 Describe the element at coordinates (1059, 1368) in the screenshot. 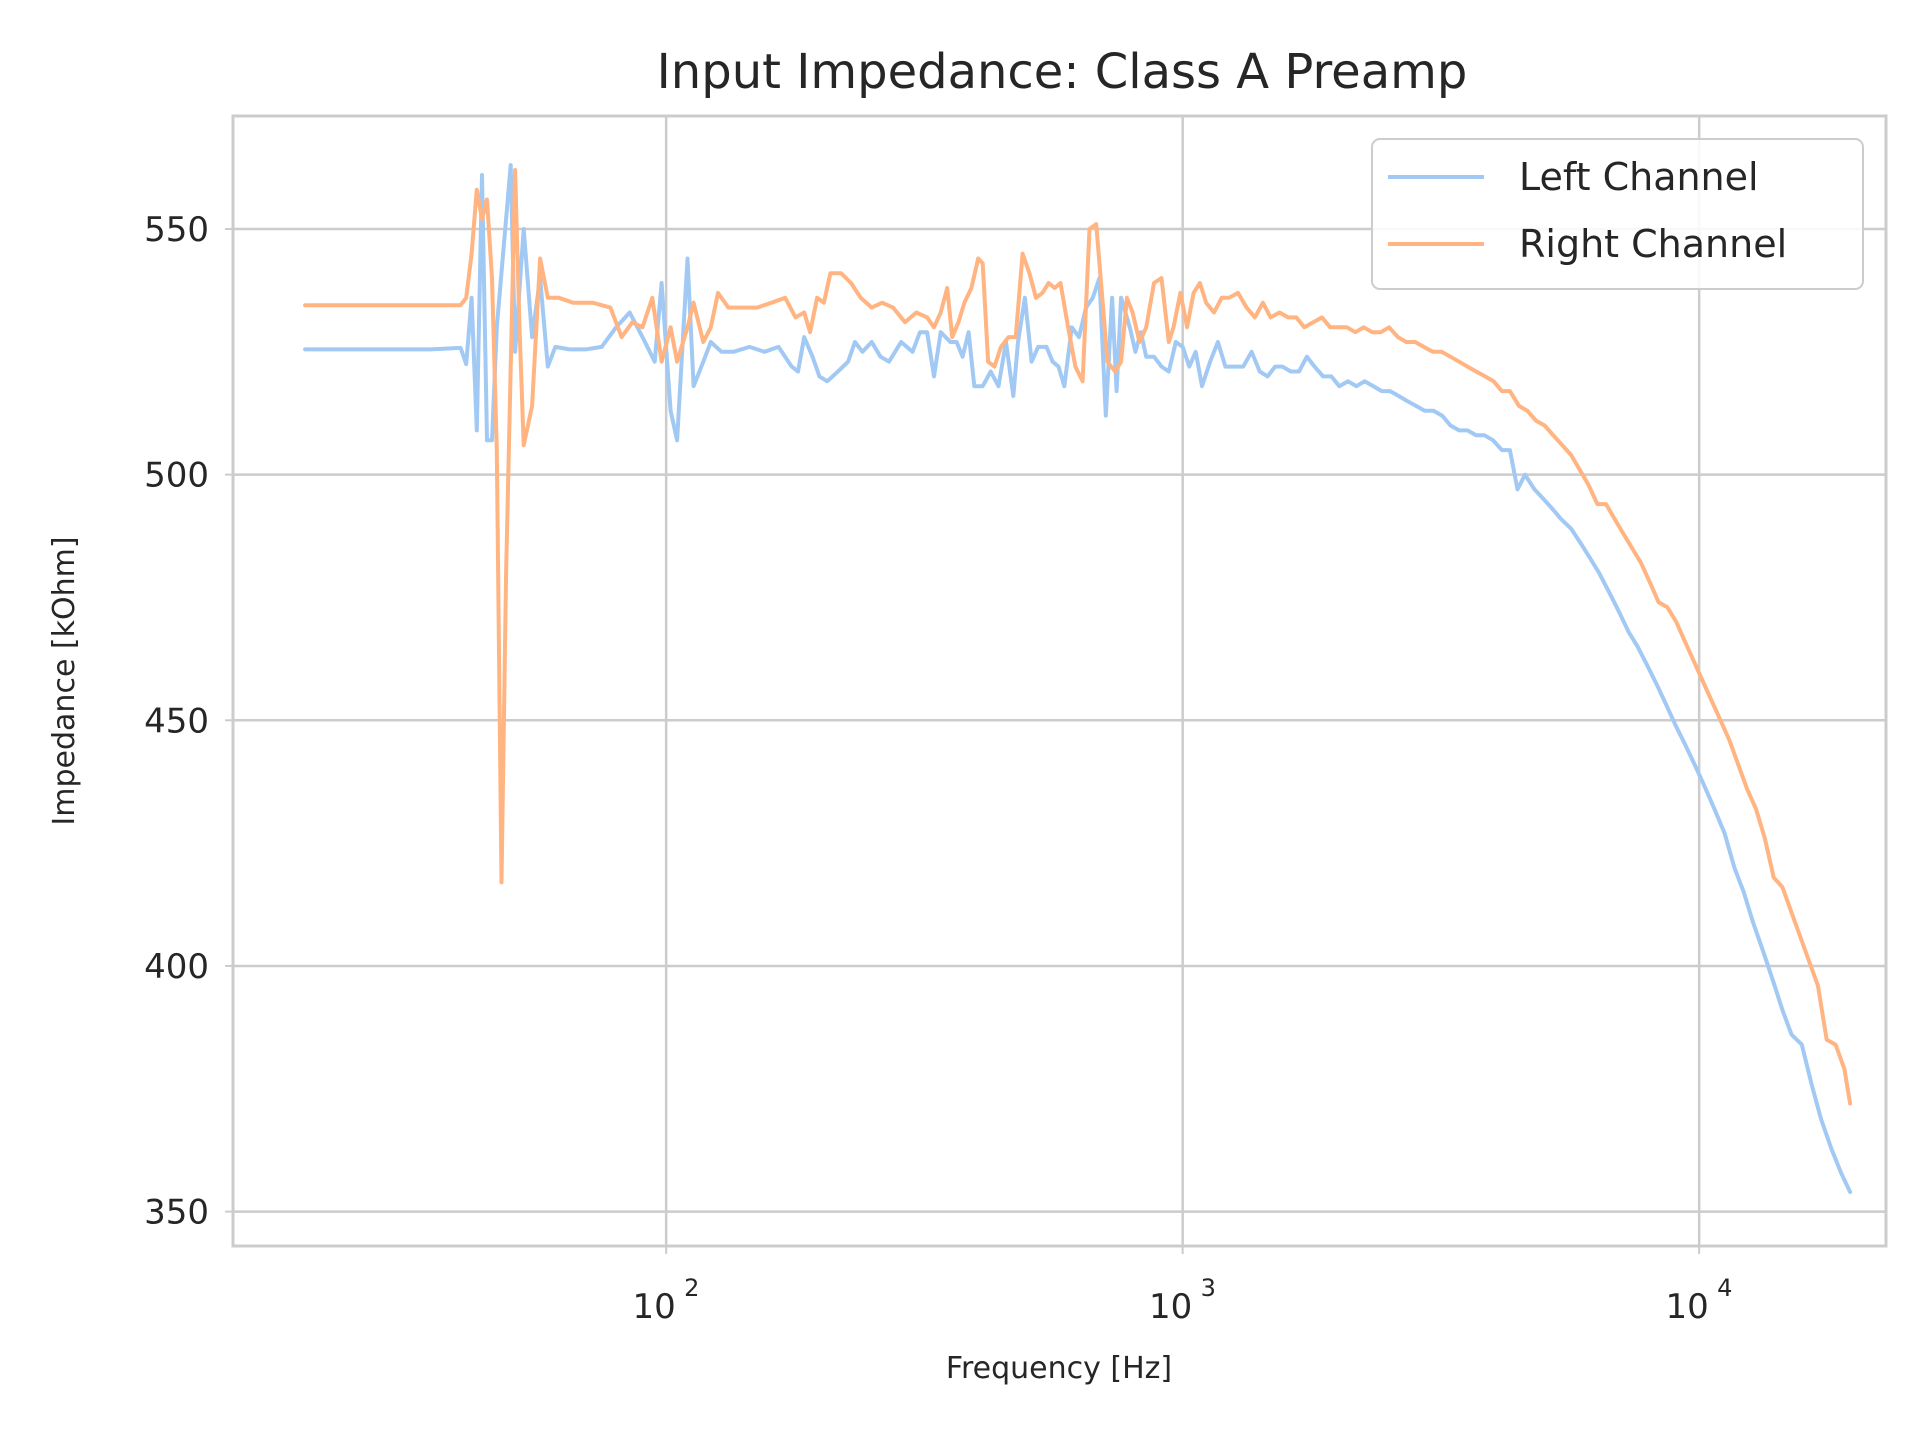

I see `x-axis-label: Frequency [Hz]` at that location.